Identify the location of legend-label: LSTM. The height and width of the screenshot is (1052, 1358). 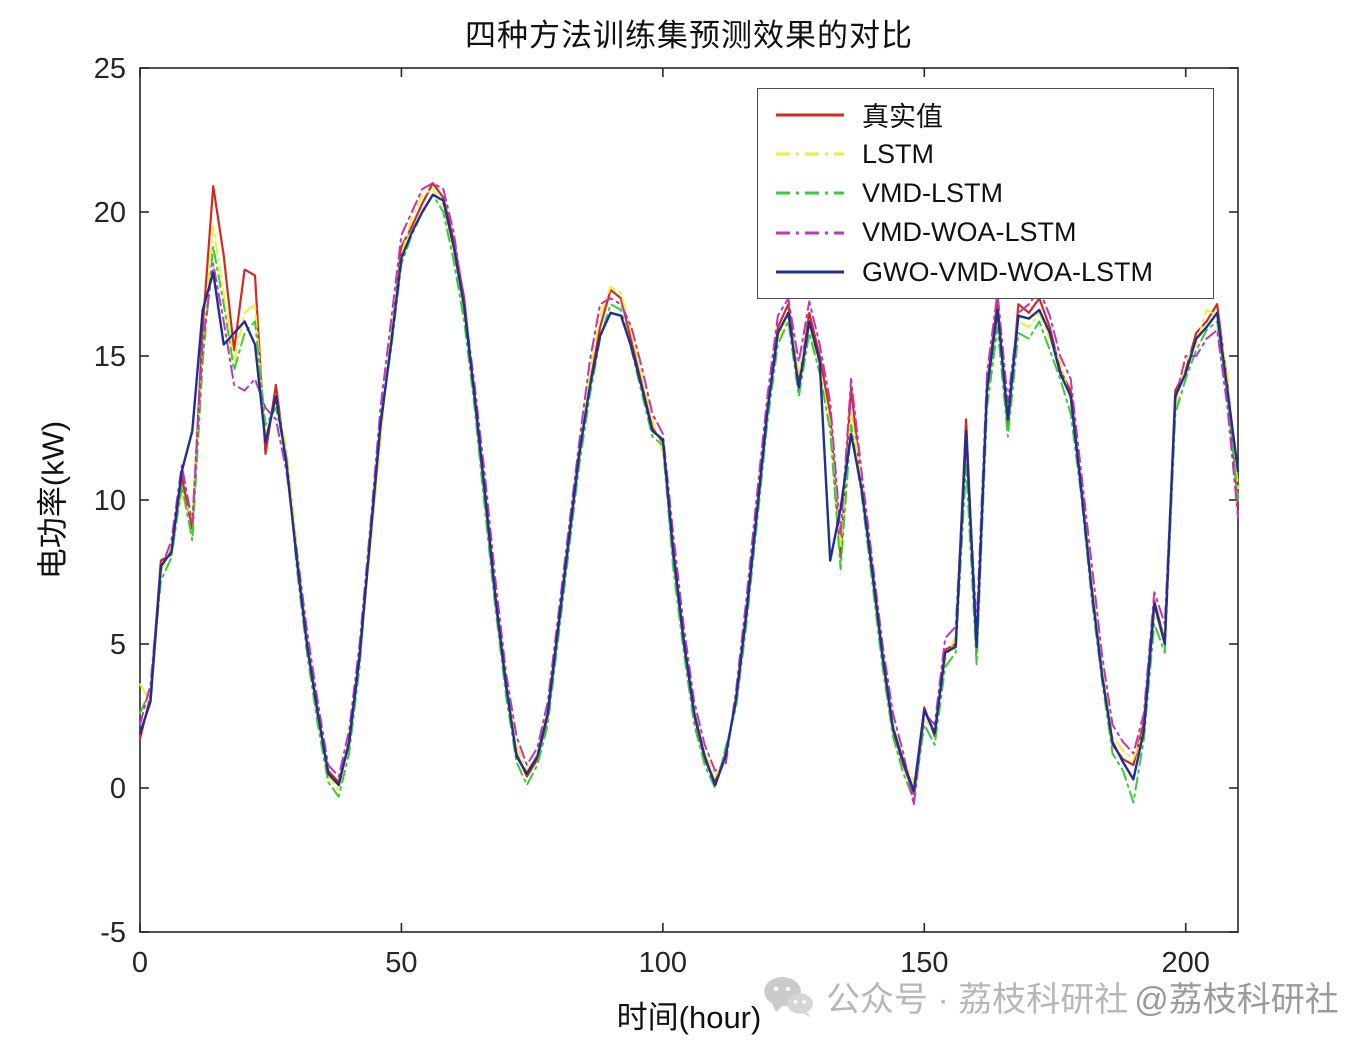
(898, 153).